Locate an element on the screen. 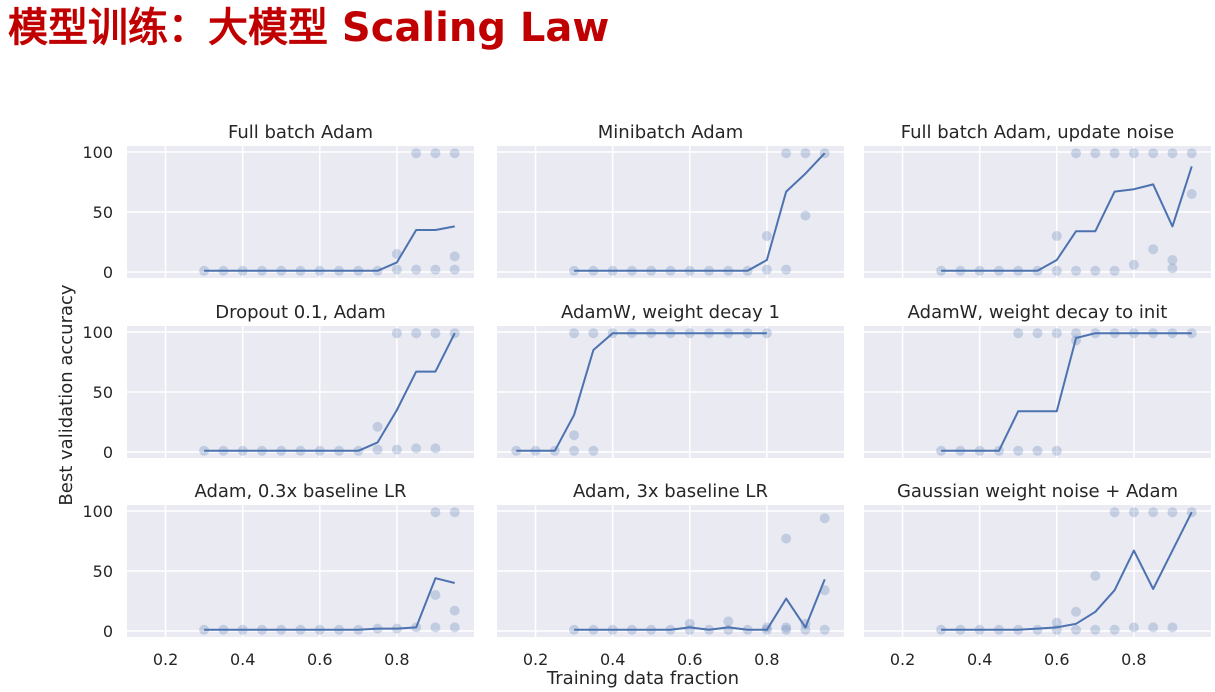  subplot-title: Adam, 0.3x baseline LR is located at coordinates (300, 491).